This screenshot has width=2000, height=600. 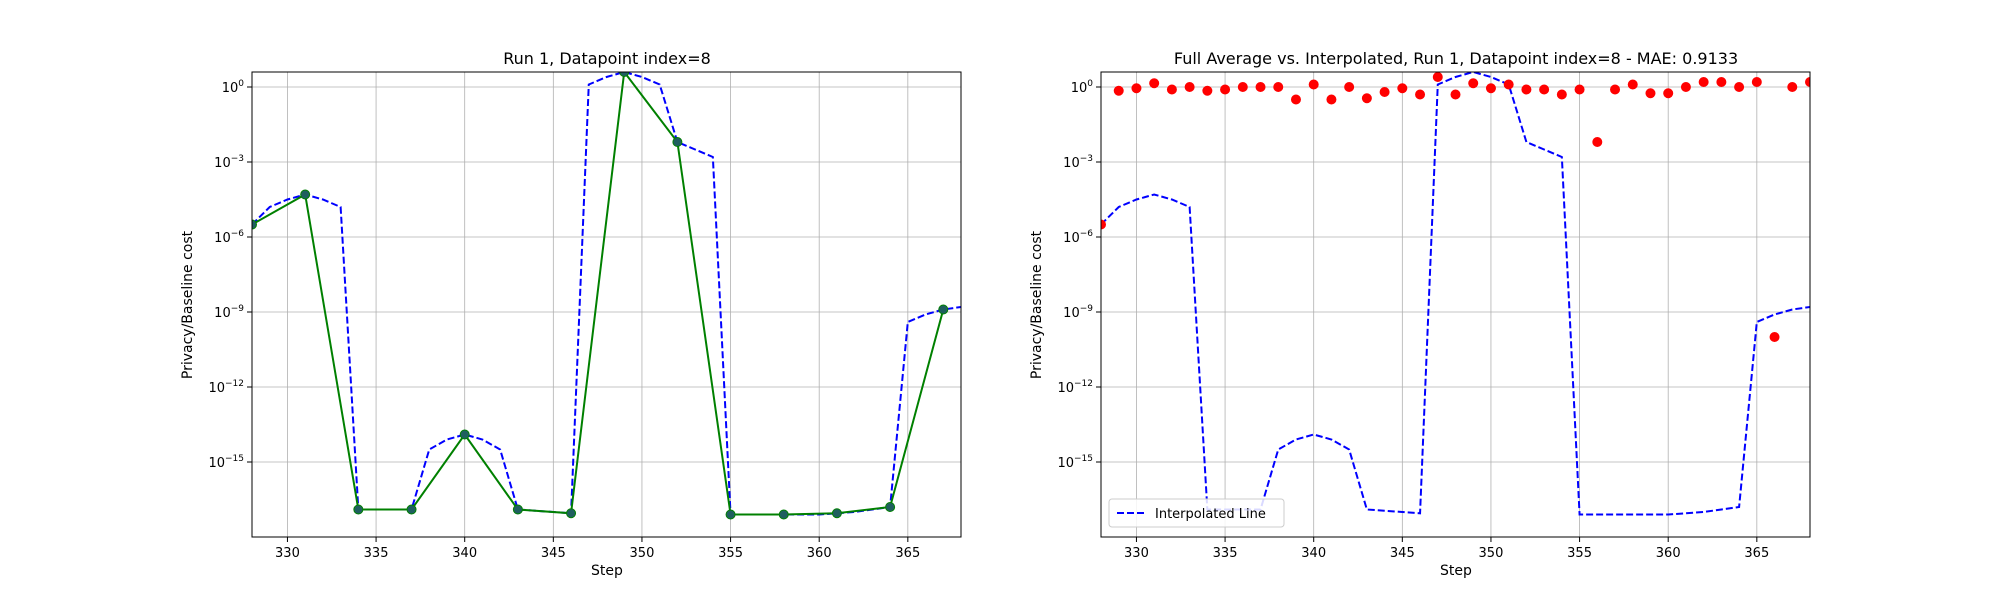 I want to click on right-x-tick-label-4: 350, so click(x=1491, y=553).